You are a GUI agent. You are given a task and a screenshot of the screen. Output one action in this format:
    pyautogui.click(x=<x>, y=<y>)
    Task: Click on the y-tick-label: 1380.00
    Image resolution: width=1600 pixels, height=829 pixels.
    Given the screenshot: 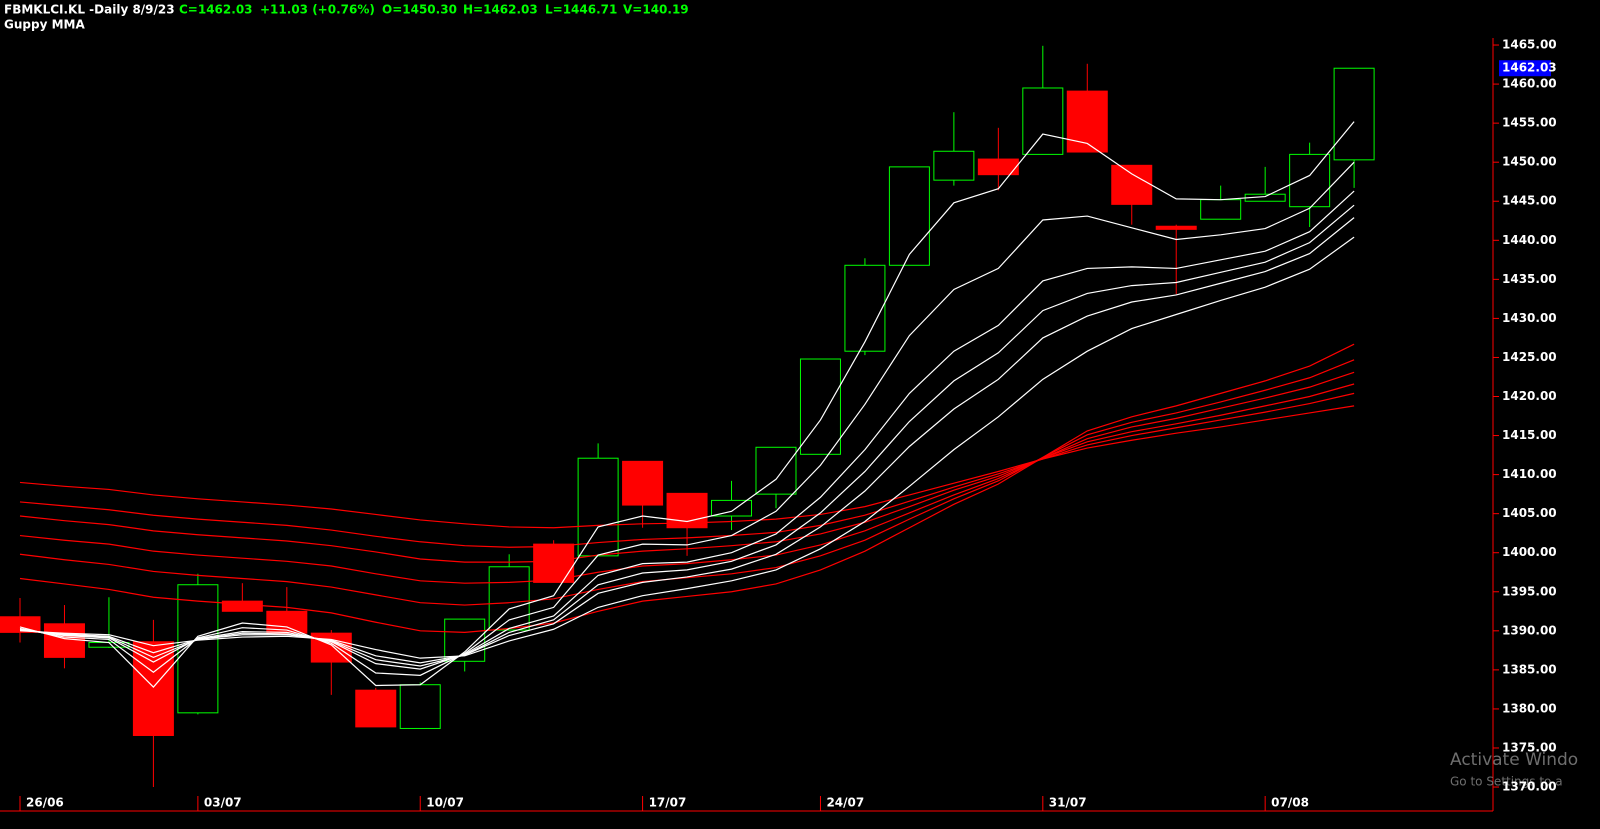 What is the action you would take?
    pyautogui.click(x=1529, y=708)
    